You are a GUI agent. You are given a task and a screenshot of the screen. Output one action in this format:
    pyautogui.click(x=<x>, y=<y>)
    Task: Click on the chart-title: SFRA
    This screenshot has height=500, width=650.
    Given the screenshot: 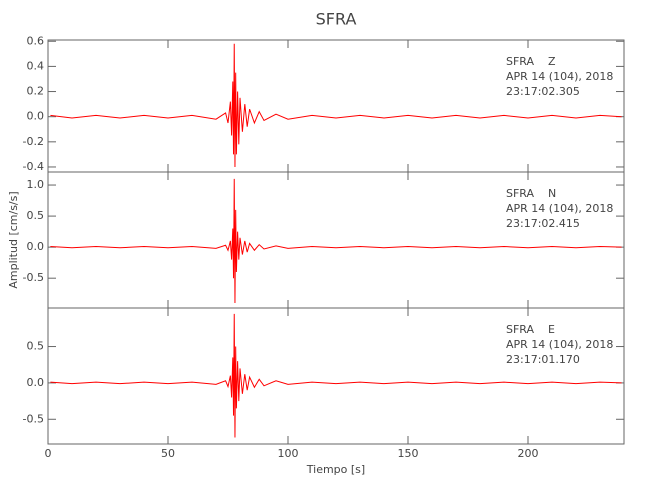 What is the action you would take?
    pyautogui.click(x=336, y=19)
    